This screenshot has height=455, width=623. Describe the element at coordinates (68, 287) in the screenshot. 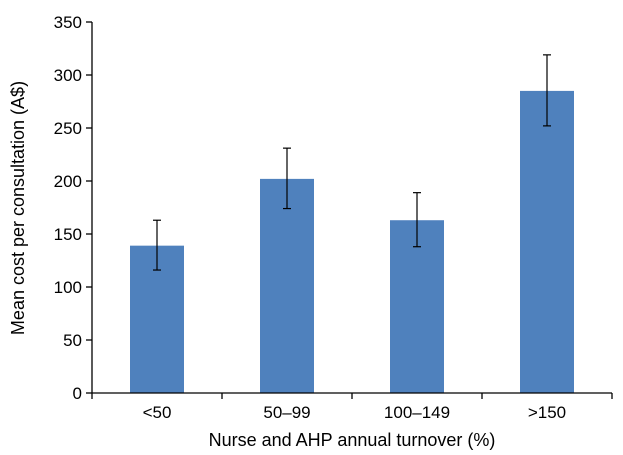

I see `y-tick-label-2: 100` at that location.